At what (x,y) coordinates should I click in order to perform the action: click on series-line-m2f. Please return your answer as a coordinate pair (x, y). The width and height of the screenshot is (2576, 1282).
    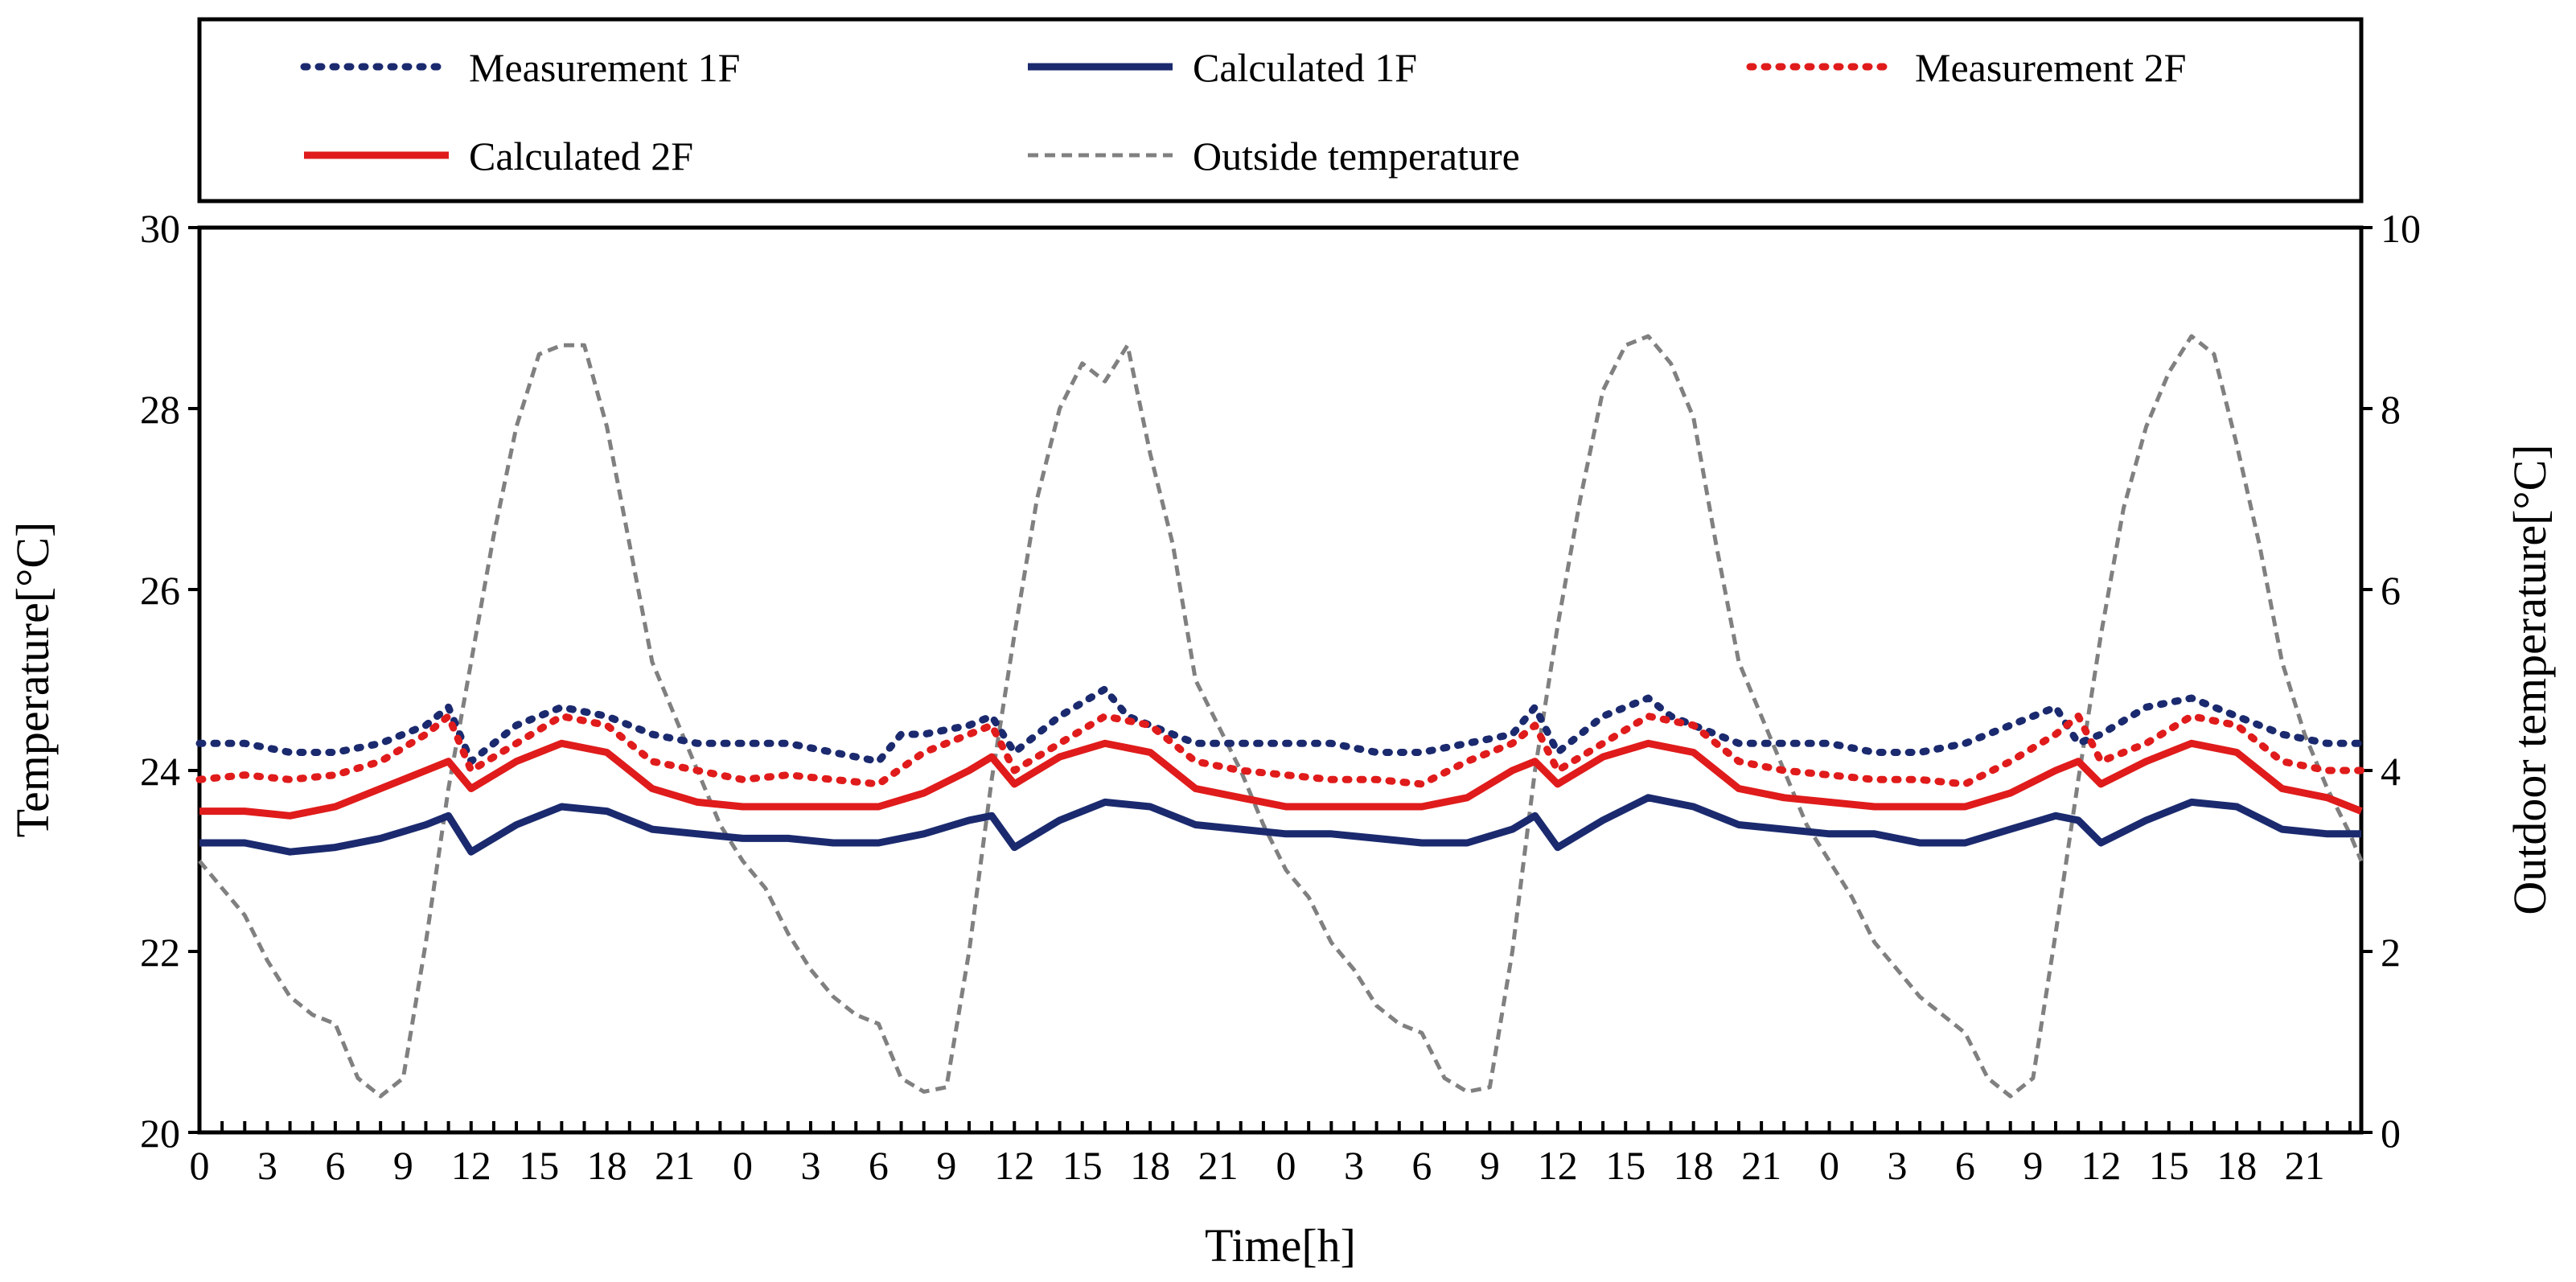
    Looking at the image, I should click on (1280, 750).